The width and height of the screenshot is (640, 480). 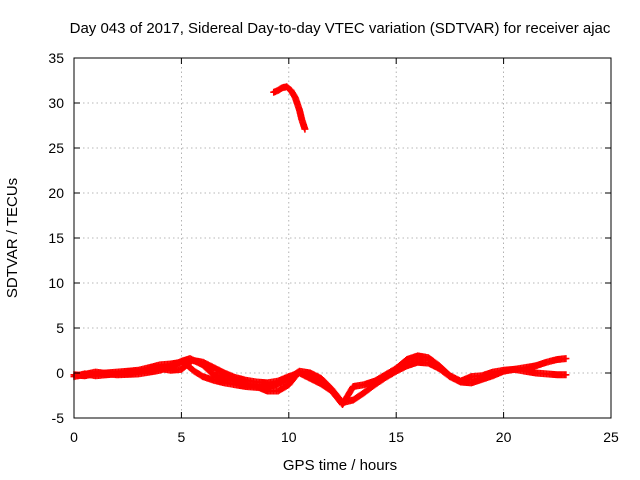 What do you see at coordinates (56, 283) in the screenshot?
I see `y-tick-label: 10` at bounding box center [56, 283].